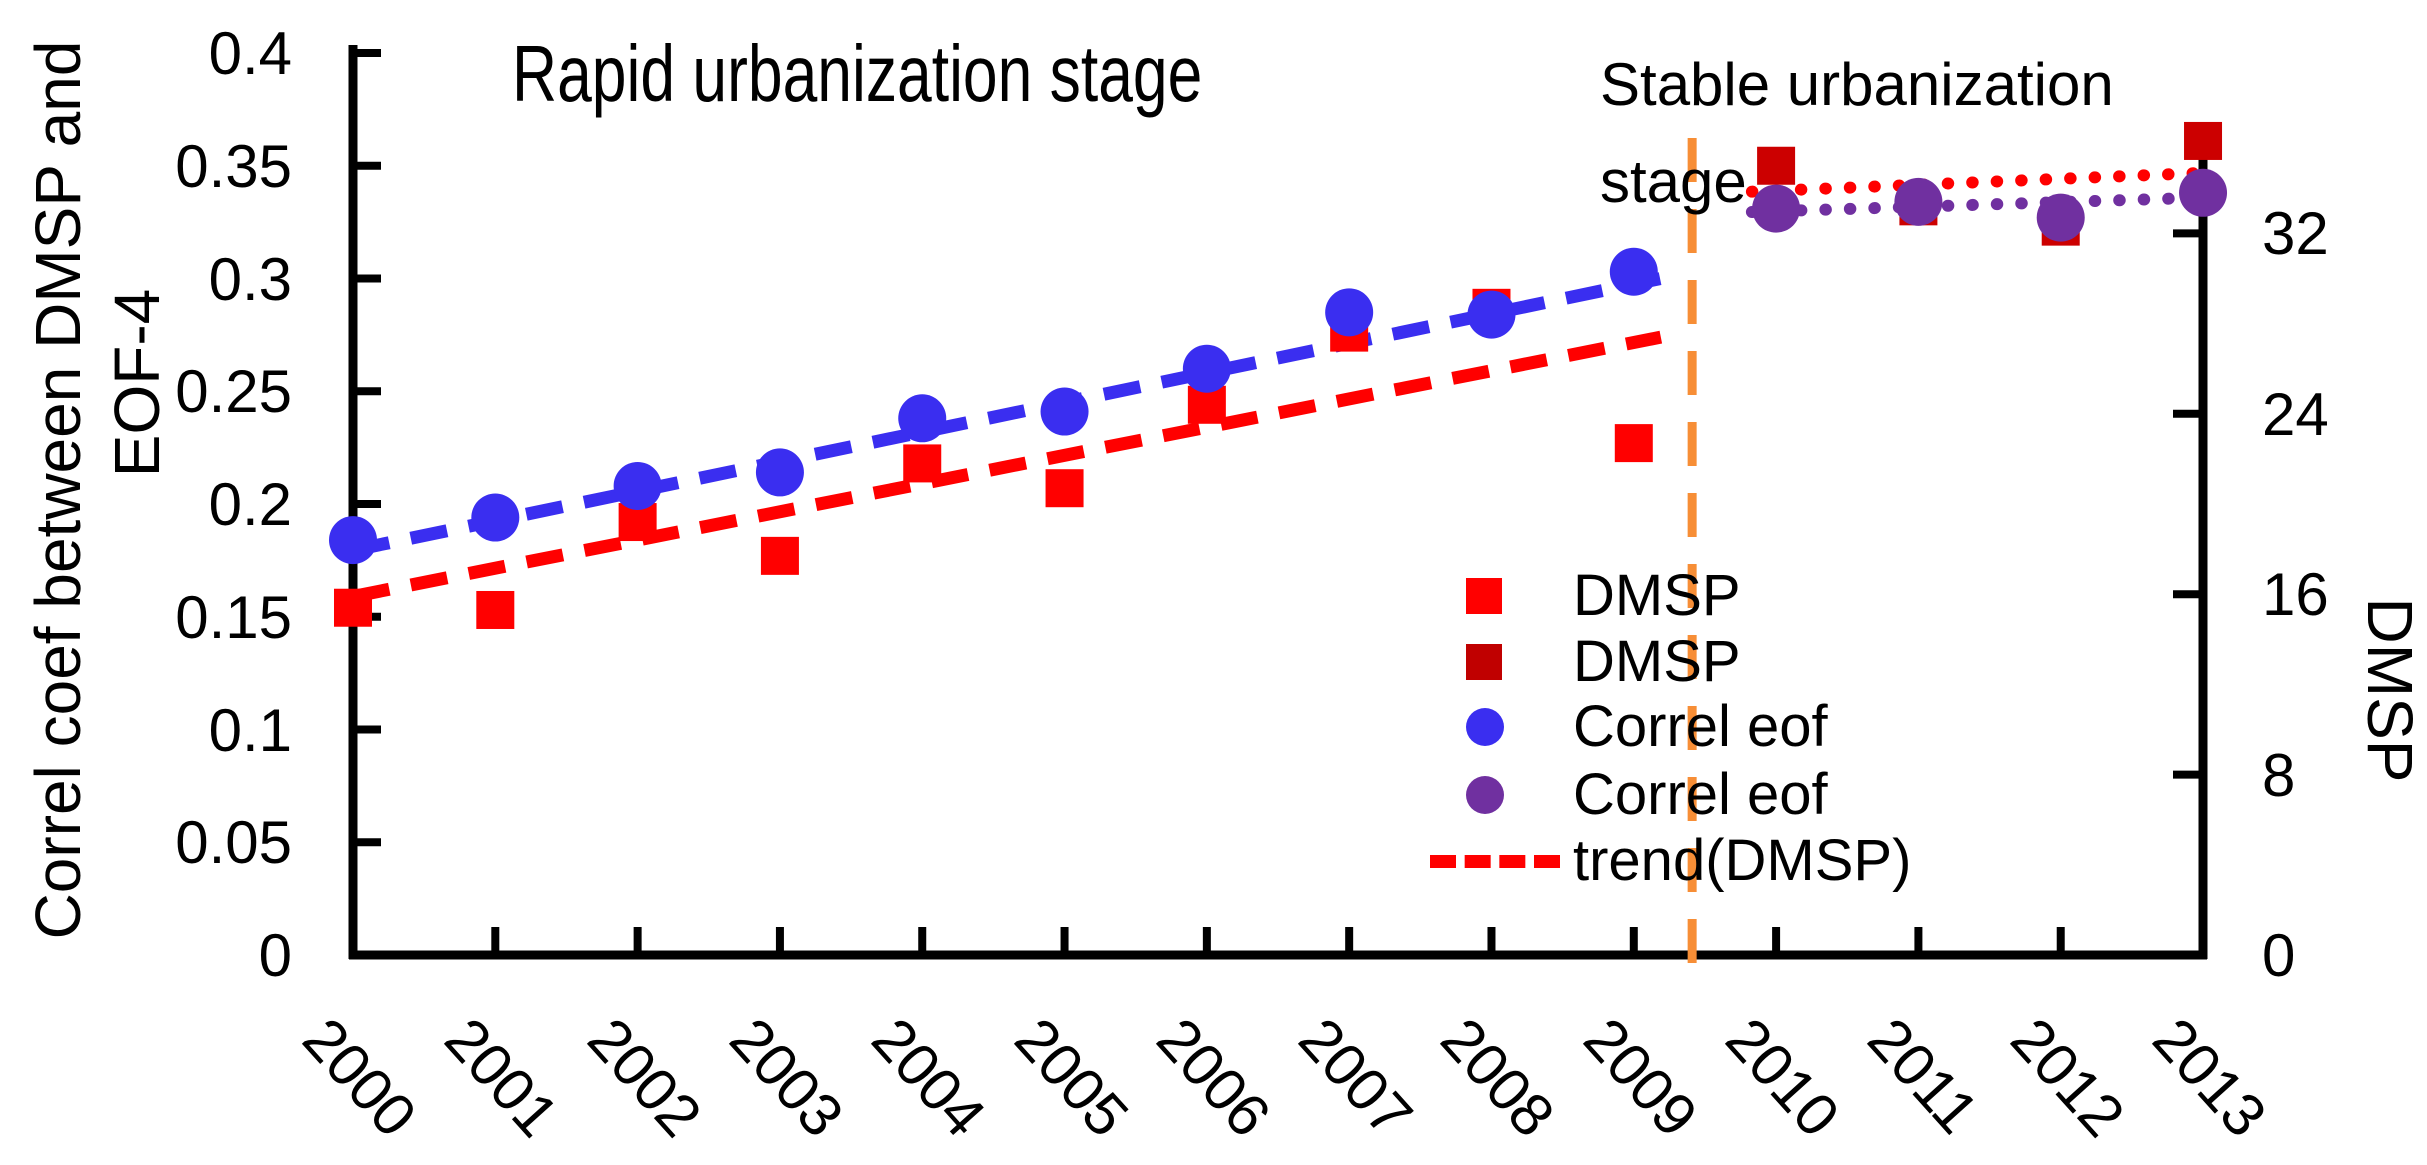  I want to click on dark-red-square-icon, so click(1484, 662).